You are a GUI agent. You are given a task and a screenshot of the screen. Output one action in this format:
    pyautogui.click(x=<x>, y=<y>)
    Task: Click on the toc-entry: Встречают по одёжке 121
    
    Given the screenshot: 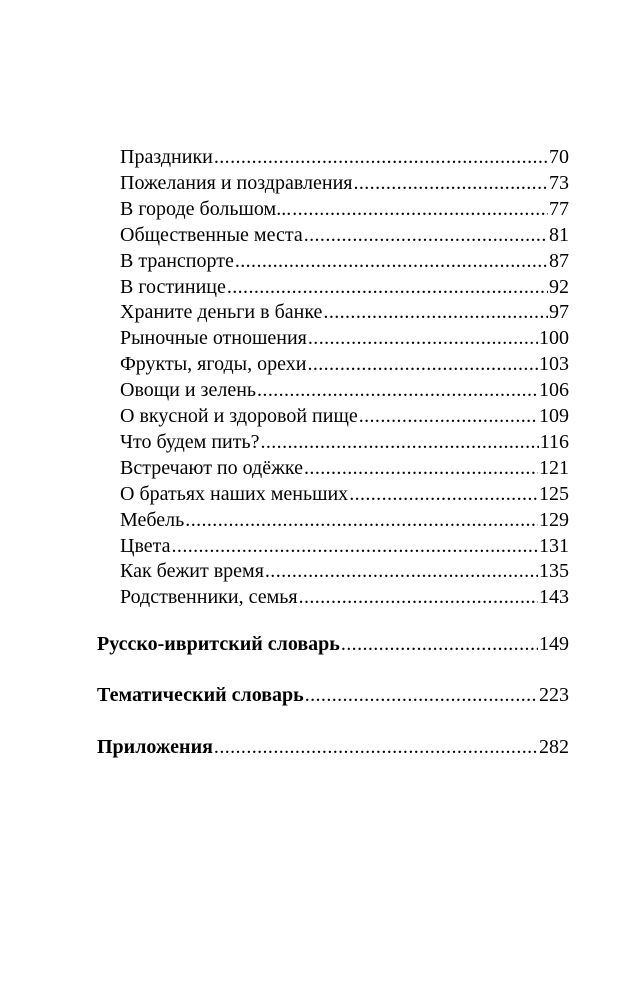 What is the action you would take?
    pyautogui.click(x=344, y=468)
    